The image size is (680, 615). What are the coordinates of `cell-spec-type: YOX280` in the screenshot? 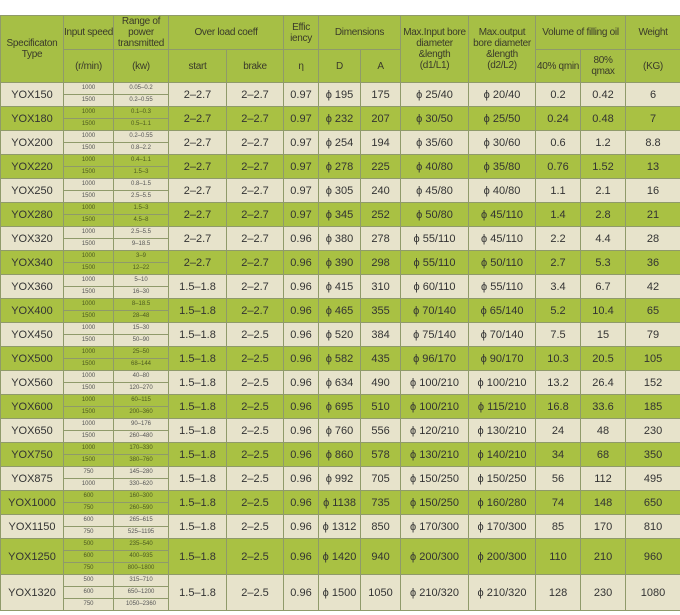 It's located at (32, 214).